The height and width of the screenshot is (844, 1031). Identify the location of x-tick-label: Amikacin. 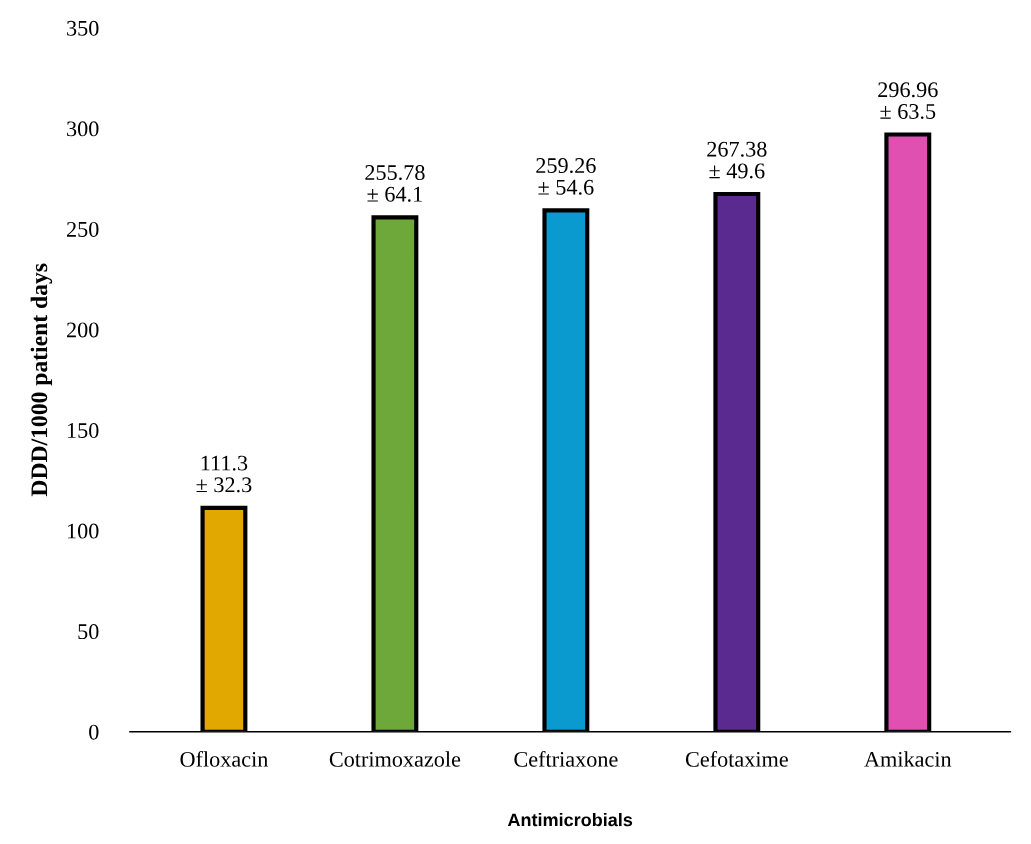
(908, 759).